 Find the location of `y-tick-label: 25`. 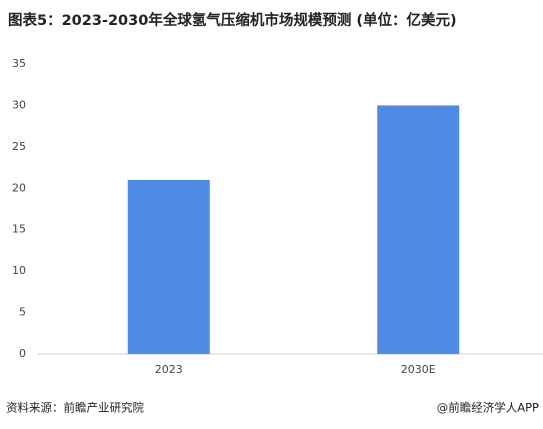

y-tick-label: 25 is located at coordinates (19, 146).